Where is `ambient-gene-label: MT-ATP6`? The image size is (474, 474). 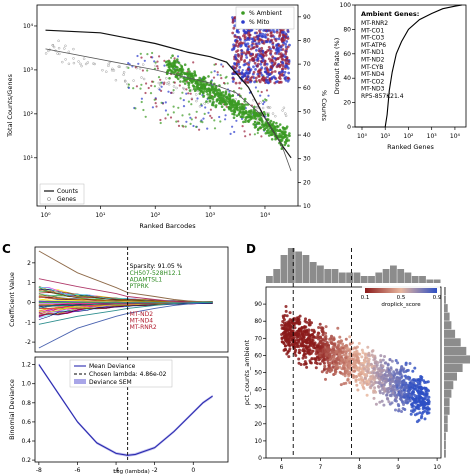 ambient-gene-label: MT-ATP6 is located at coordinates (373, 45).